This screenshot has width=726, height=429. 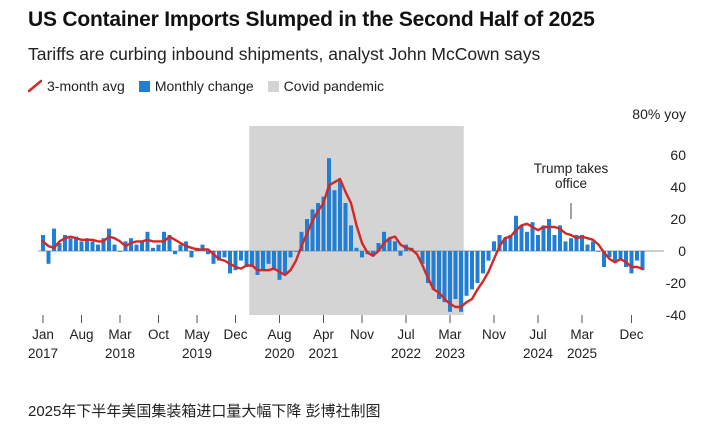 What do you see at coordinates (86, 86) in the screenshot?
I see `legend-label-3-month-avg: 3-month avg` at bounding box center [86, 86].